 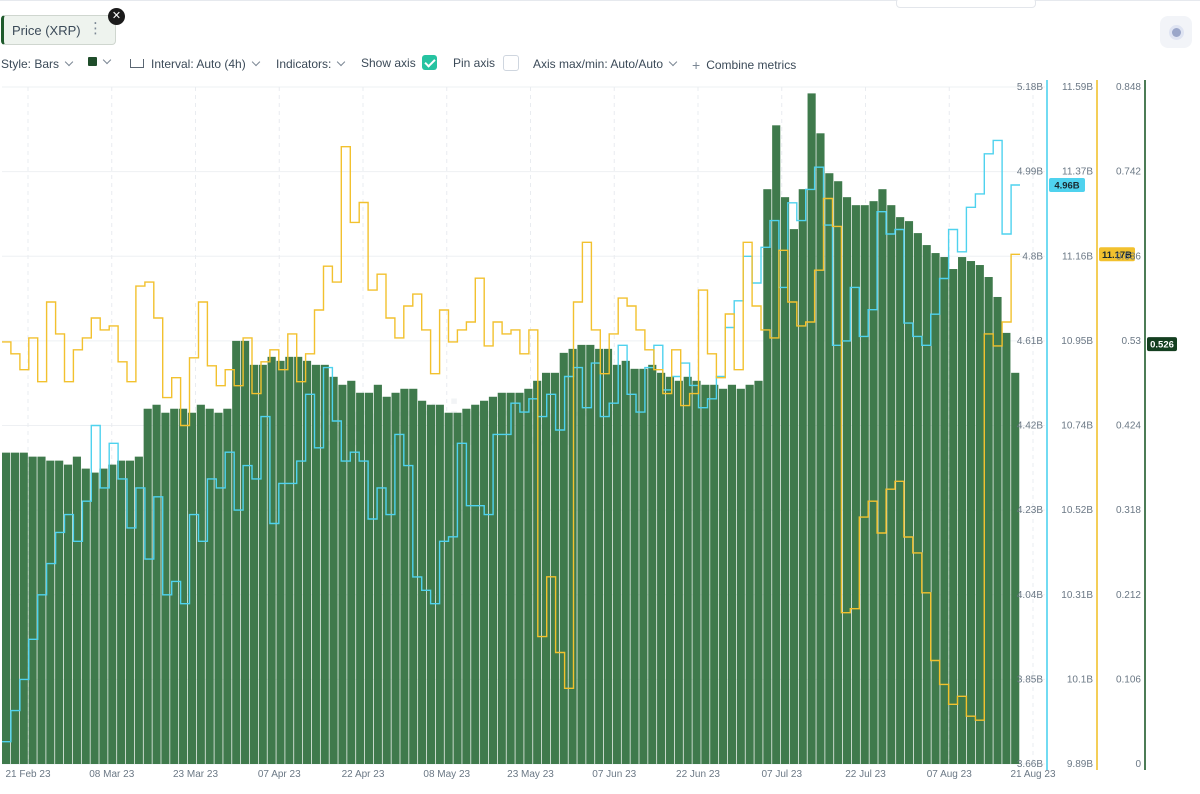 I want to click on gold-axis-tick-label: 9.89B, so click(x=1080, y=764).